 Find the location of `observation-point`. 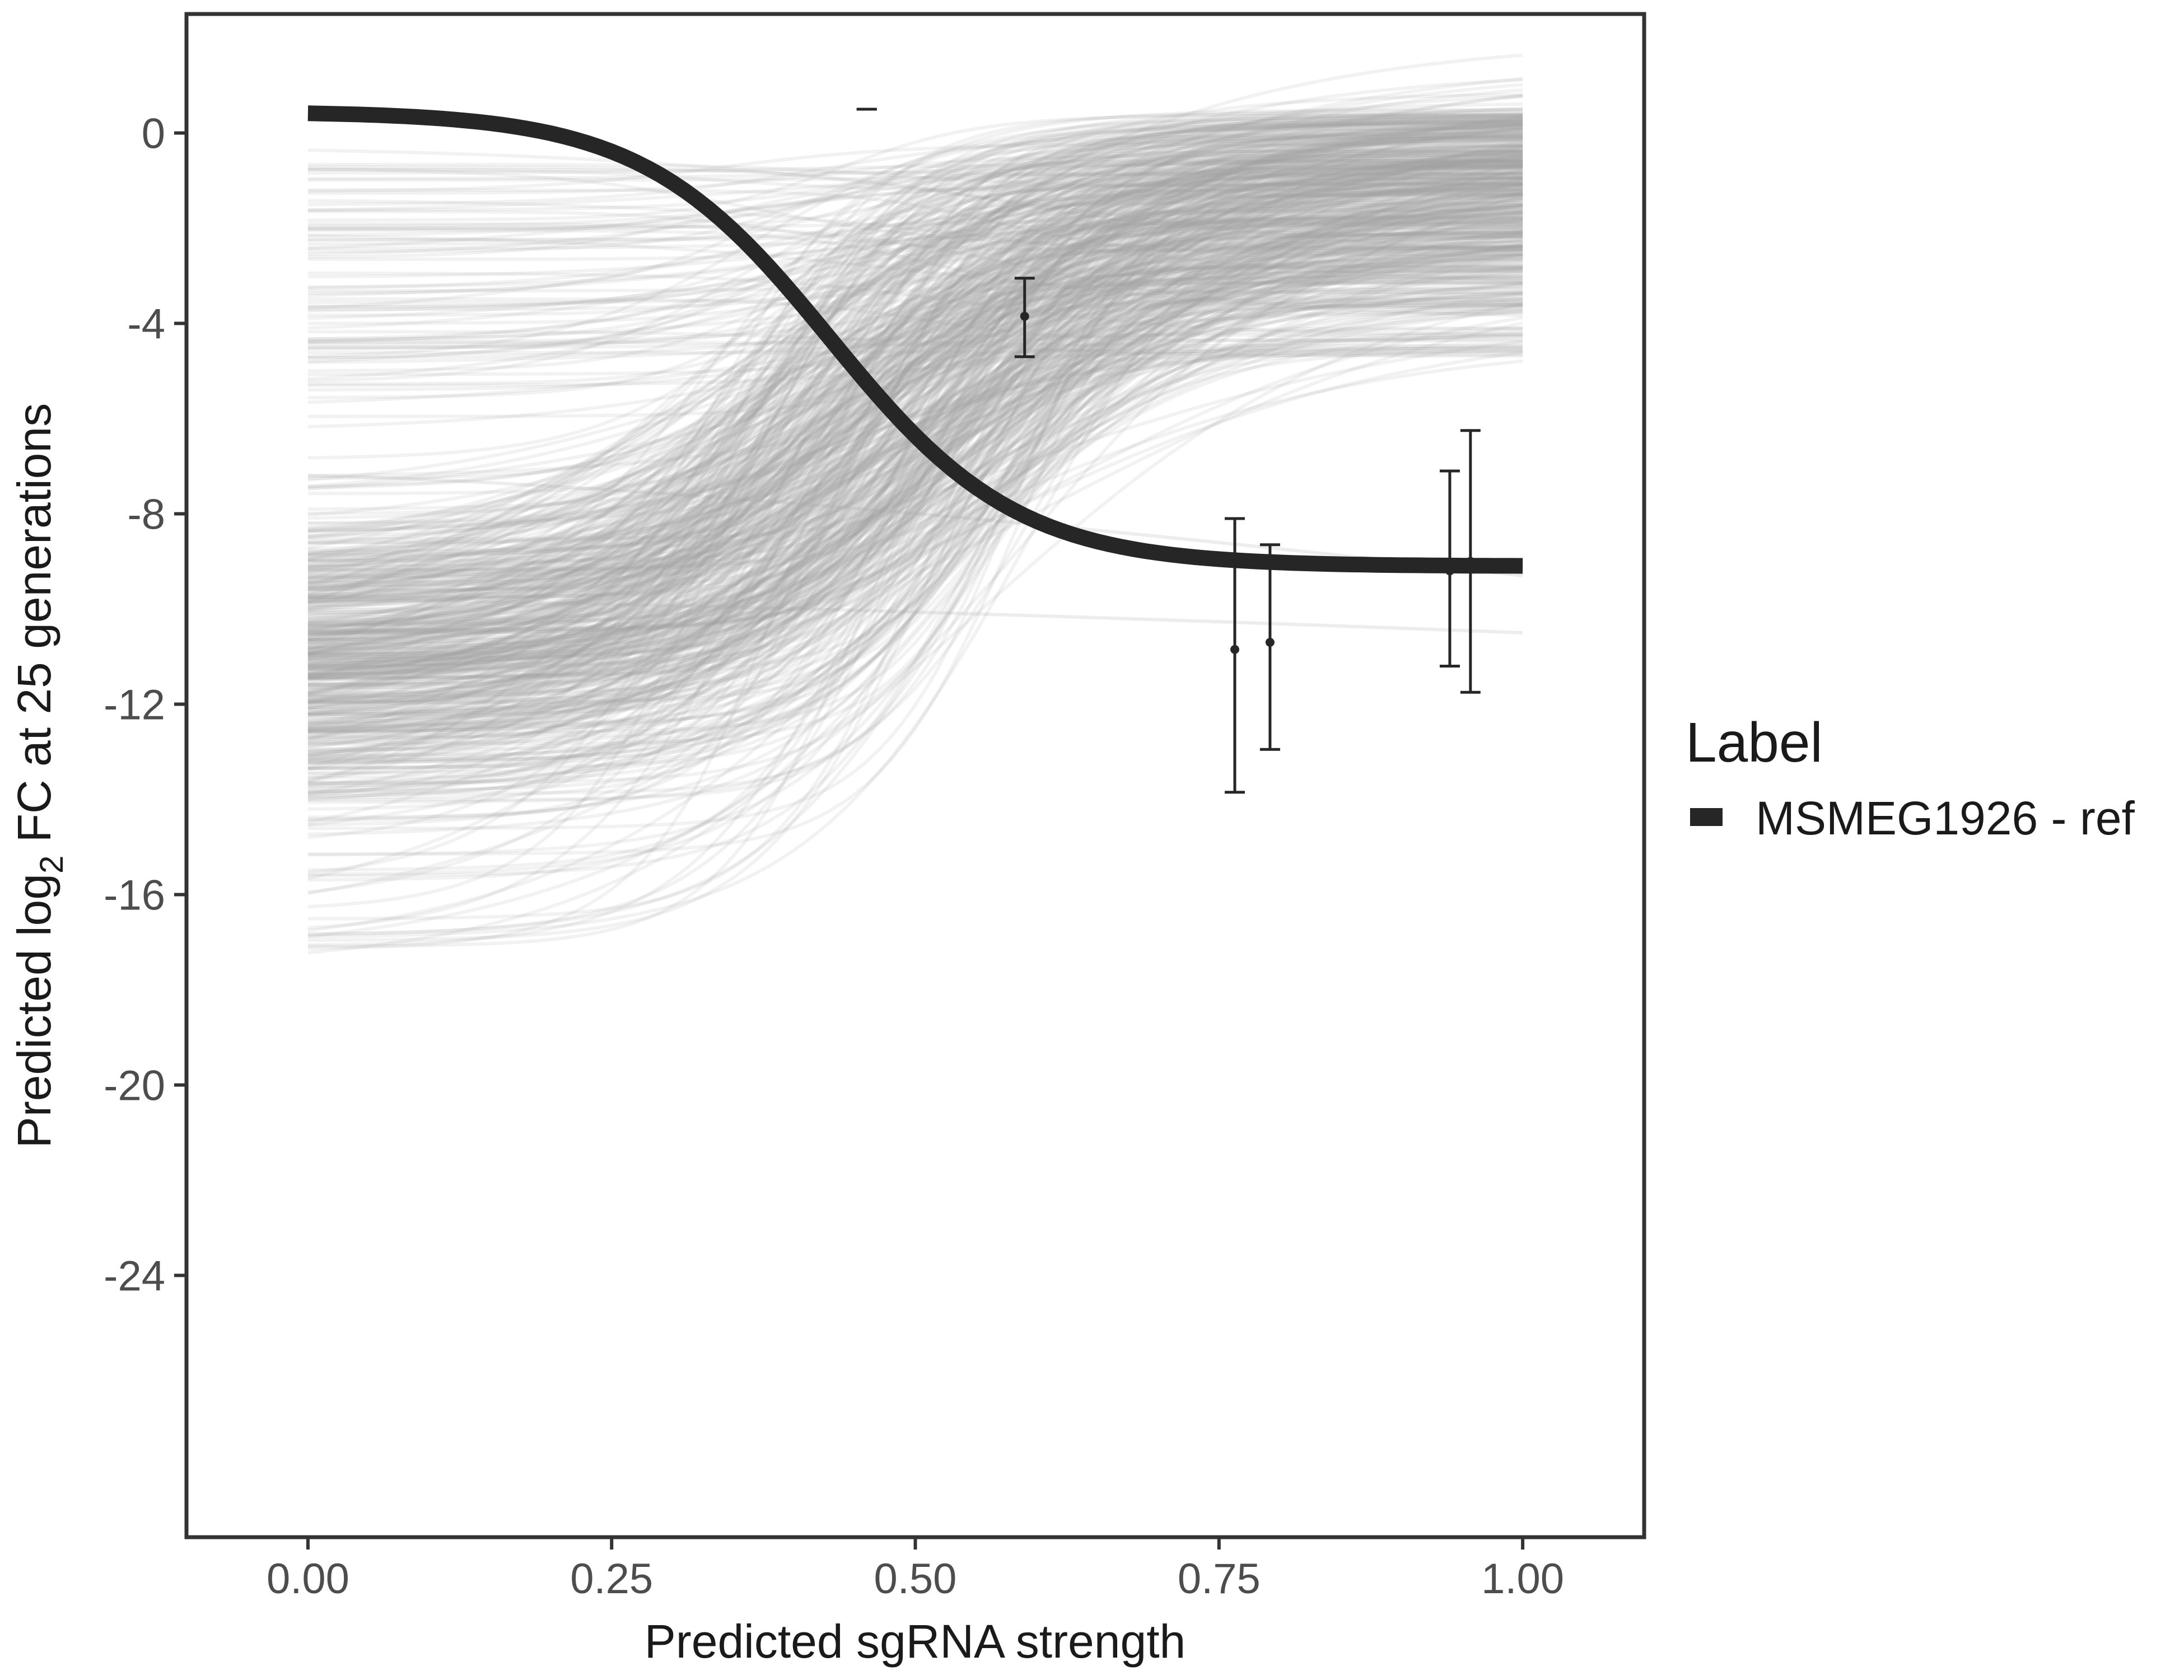

observation-point is located at coordinates (1025, 316).